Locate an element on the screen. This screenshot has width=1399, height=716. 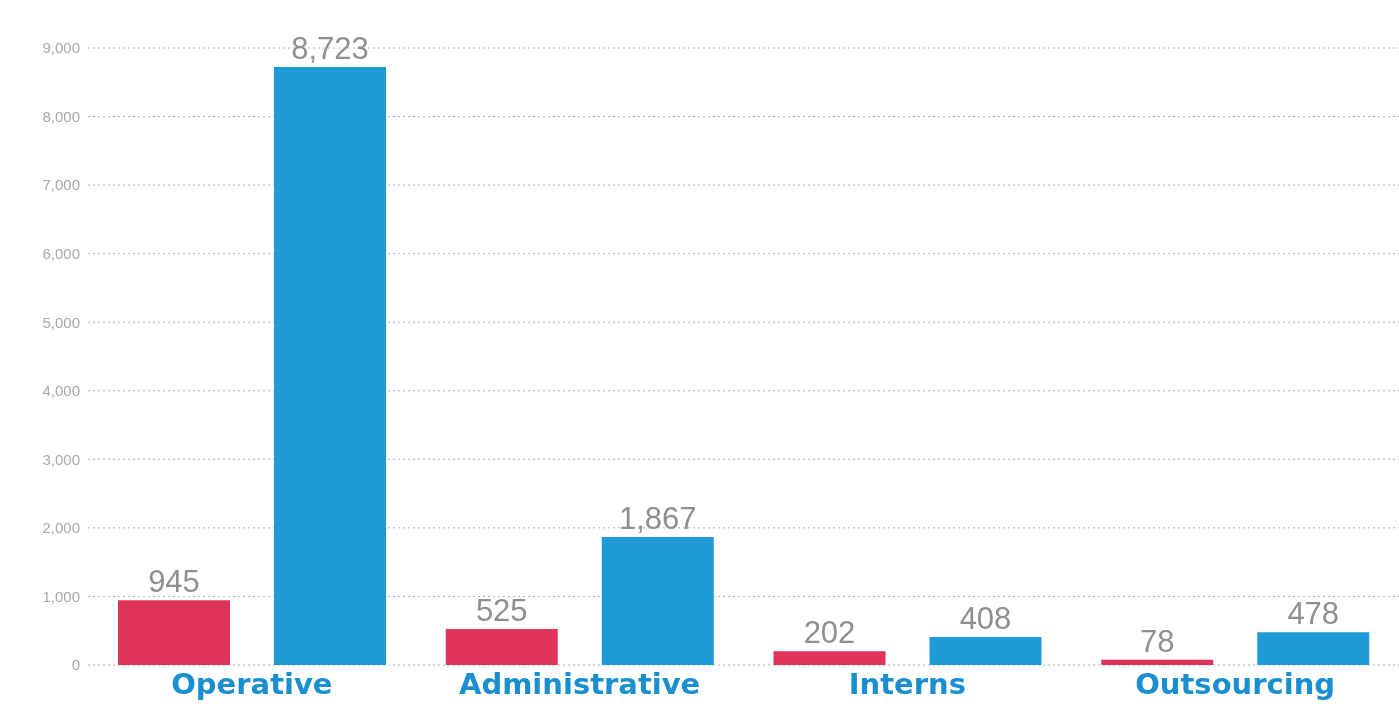
y-tick-label: 8,000 is located at coordinates (61, 116).